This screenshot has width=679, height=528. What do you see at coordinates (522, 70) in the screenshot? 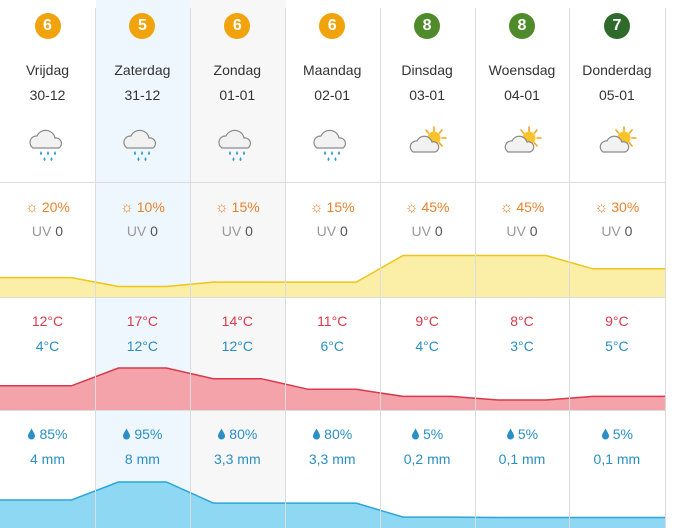
I see `day-name: Woensdag` at bounding box center [522, 70].